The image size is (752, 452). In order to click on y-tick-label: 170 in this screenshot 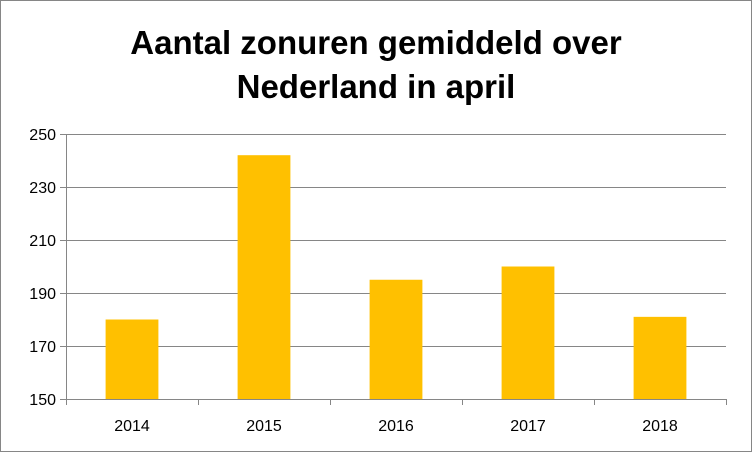, I will do `click(42, 347)`.